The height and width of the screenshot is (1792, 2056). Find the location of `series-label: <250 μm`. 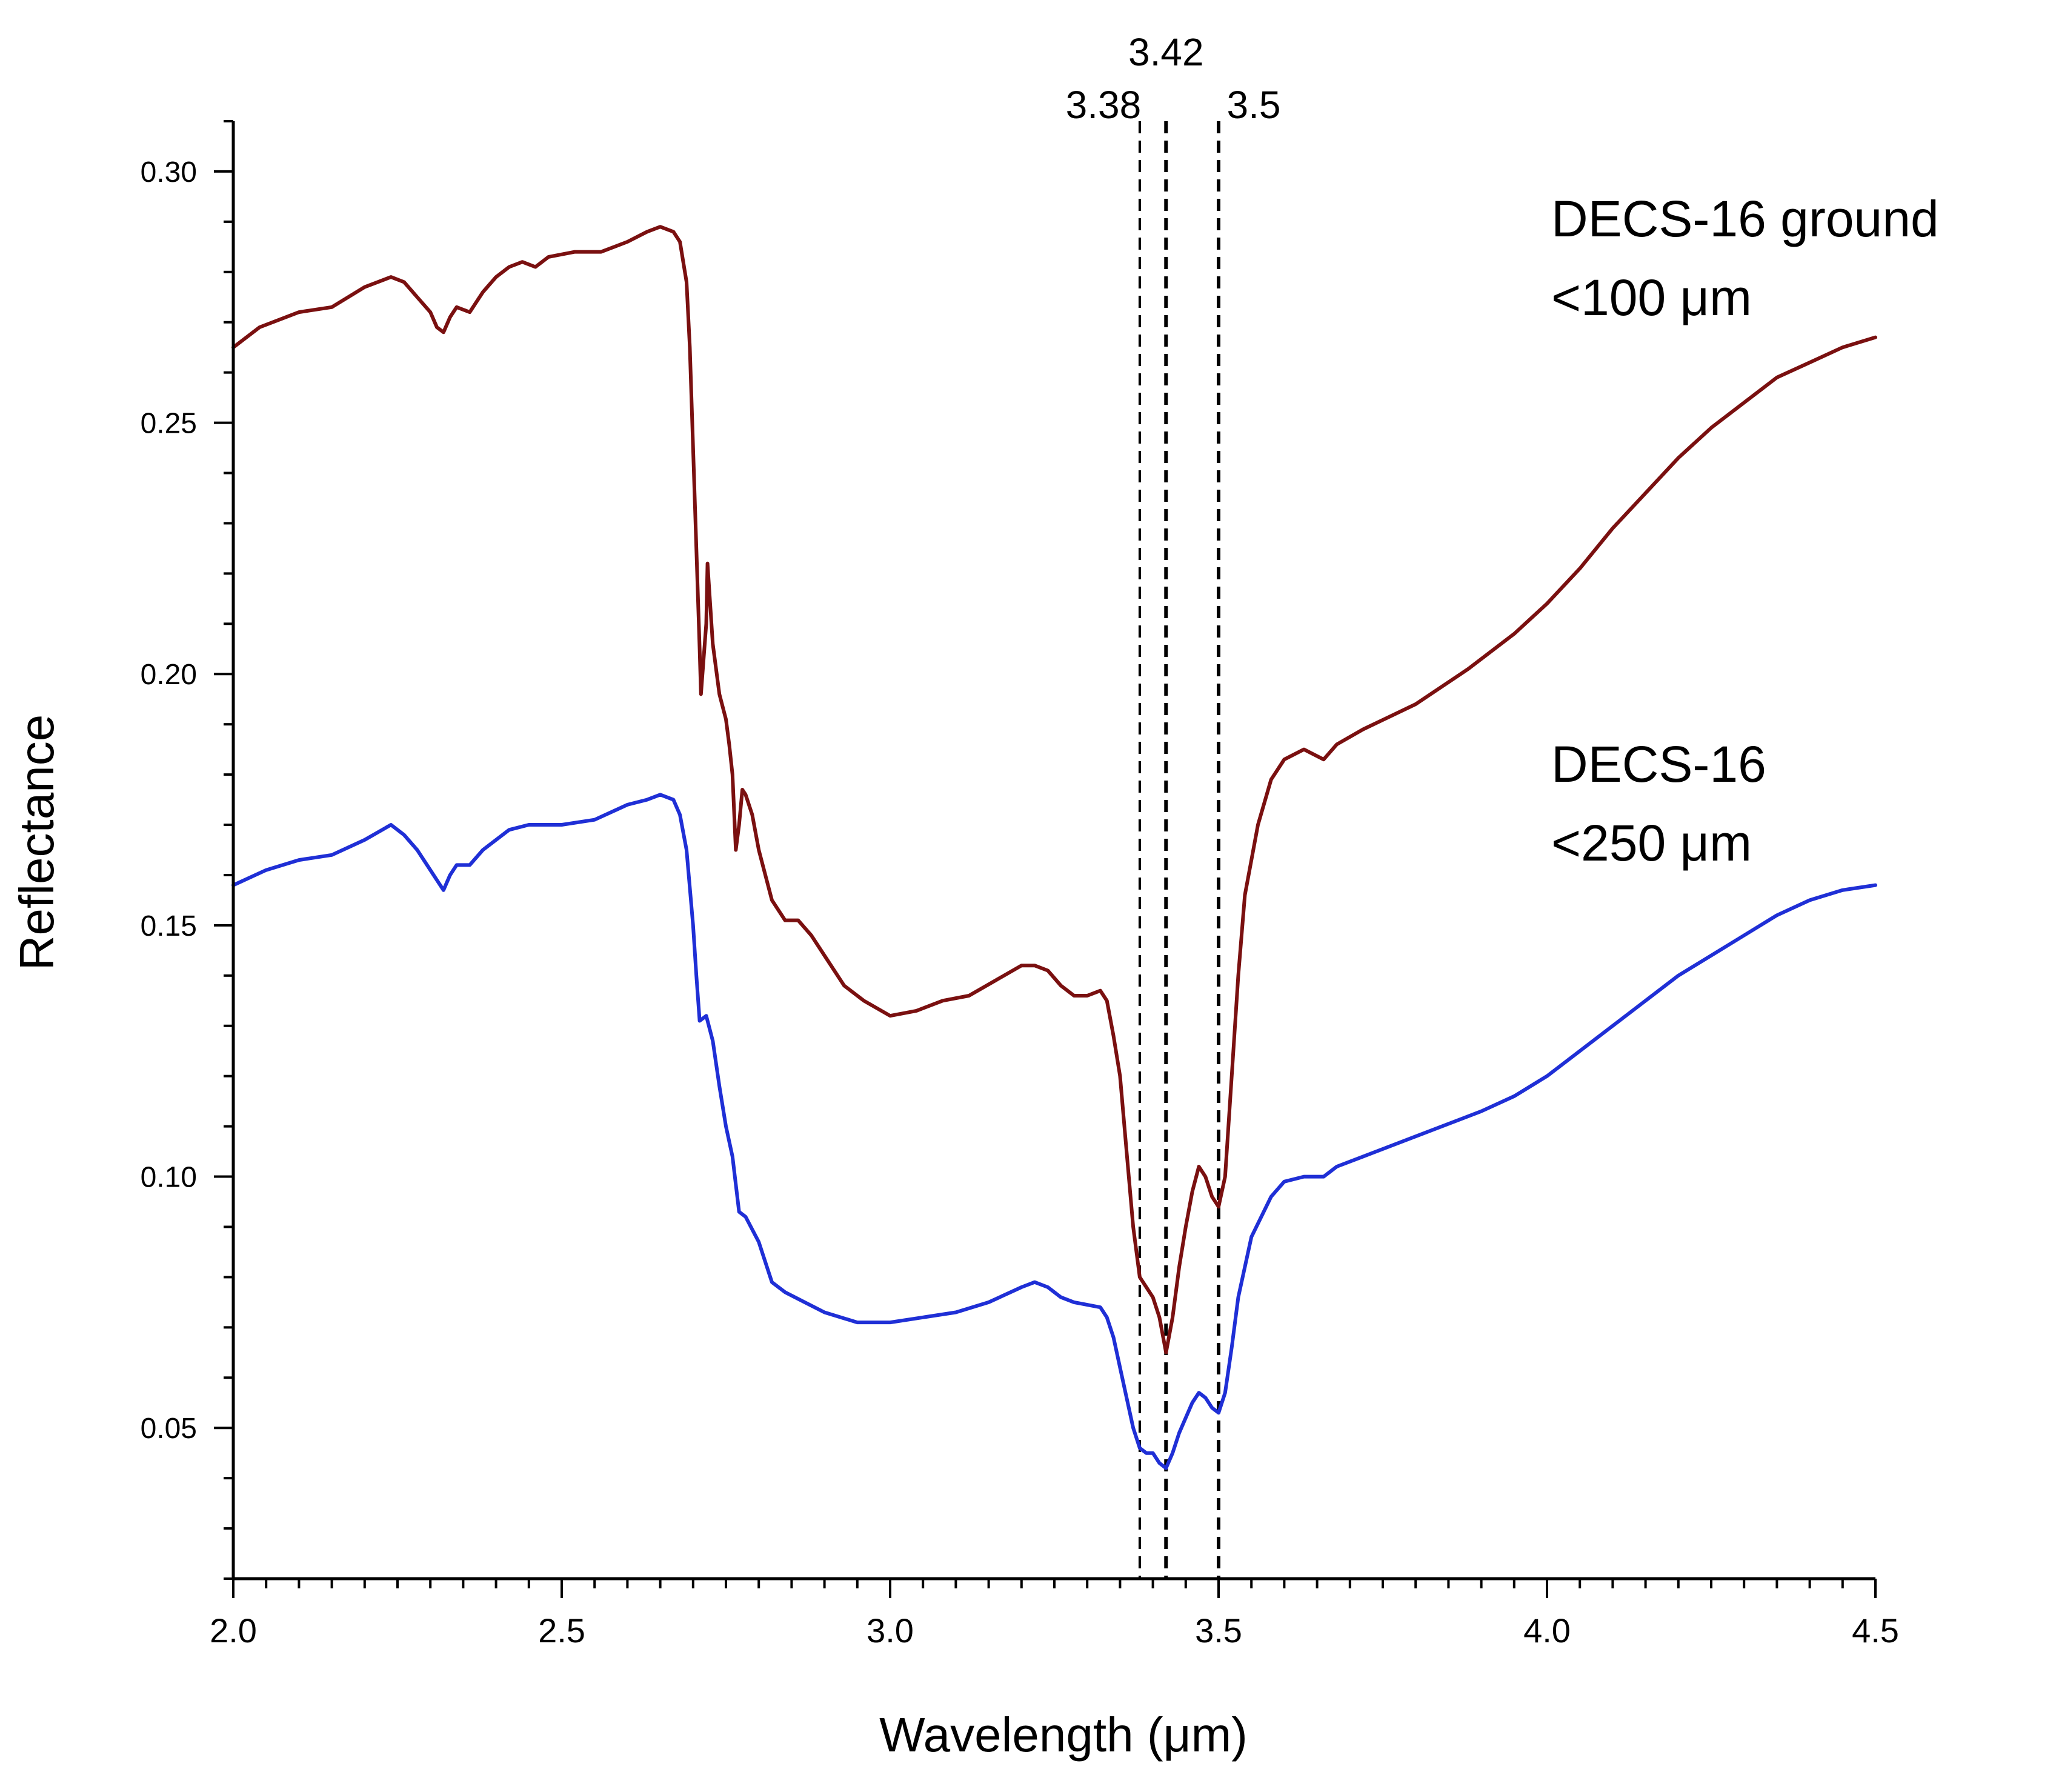

series-label: <250 μm is located at coordinates (1652, 842).